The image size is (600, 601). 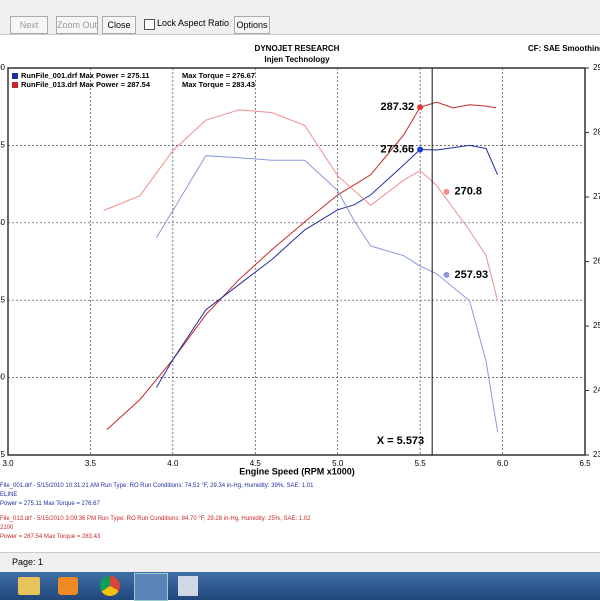 I want to click on zoom-out-button: Zoom Out, so click(x=77, y=25).